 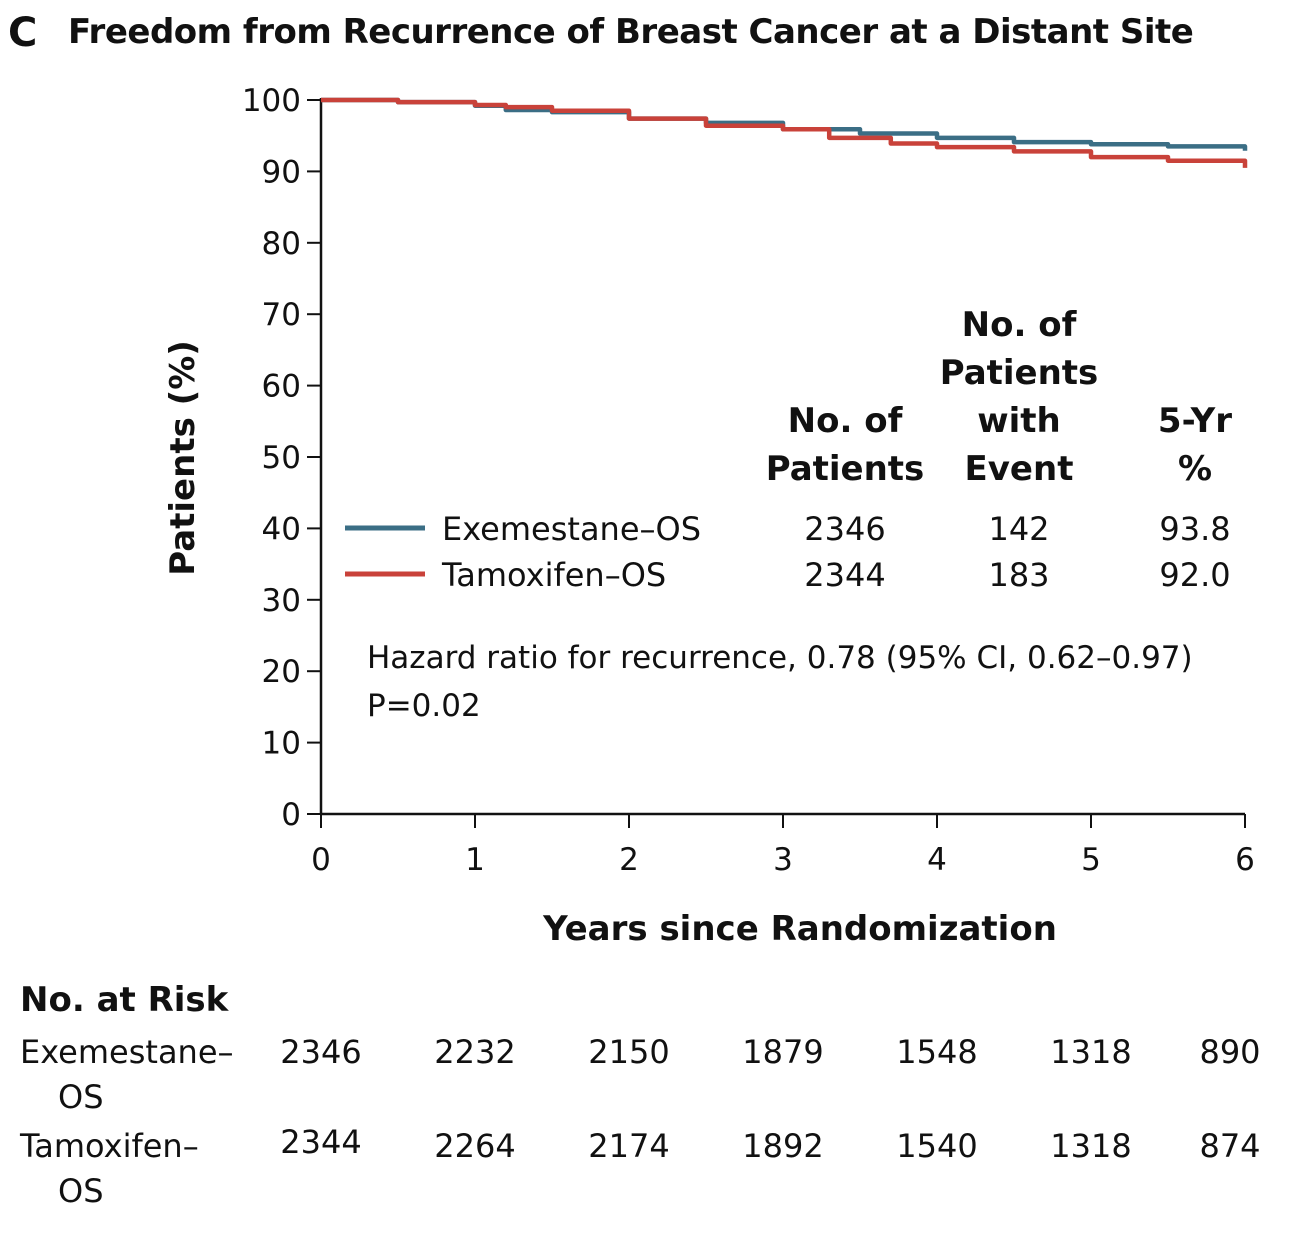 What do you see at coordinates (844, 575) in the screenshot?
I see `legend-value: 2344` at bounding box center [844, 575].